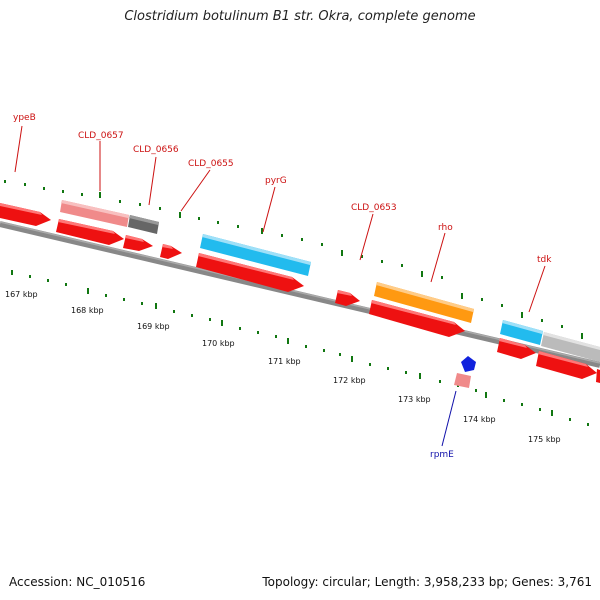 The width and height of the screenshot is (600, 600). I want to click on gene-label-ypeb: ypeB, so click(24, 118).